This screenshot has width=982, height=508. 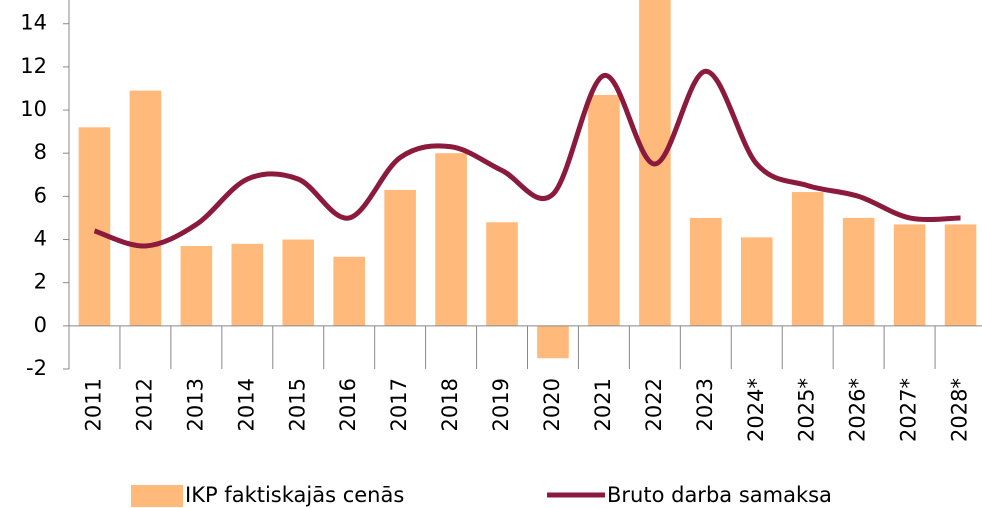 What do you see at coordinates (195, 404) in the screenshot?
I see `x-tick-label: 2013` at bounding box center [195, 404].